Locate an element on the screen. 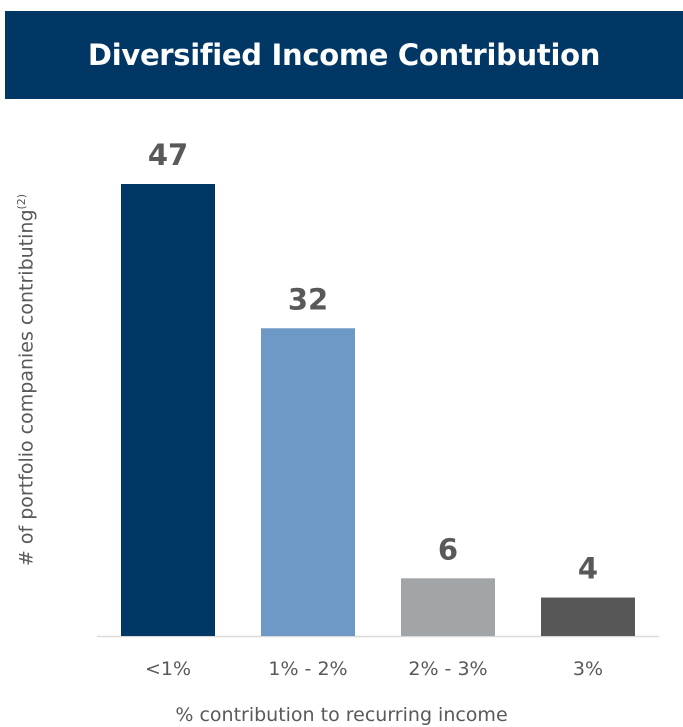 The height and width of the screenshot is (727, 683). data-label: 47 is located at coordinates (168, 155).